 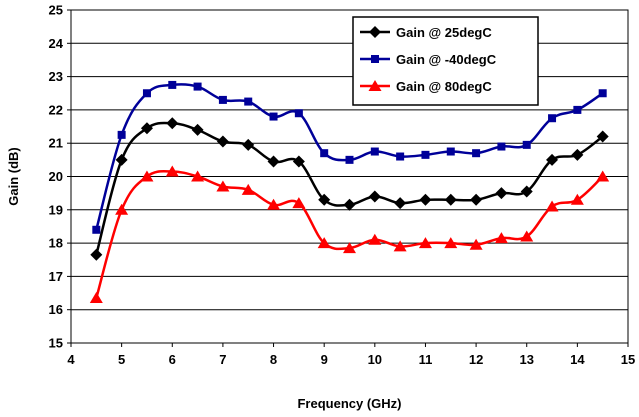 What do you see at coordinates (375, 359) in the screenshot?
I see `x-tick-label: 10` at bounding box center [375, 359].